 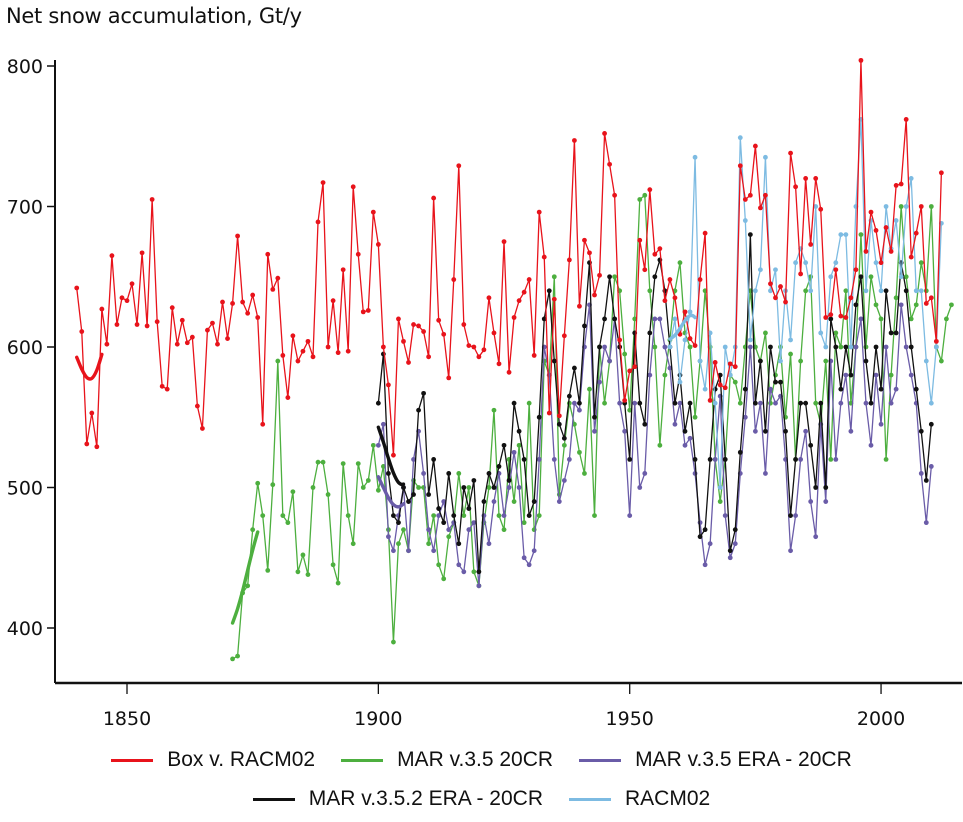 What do you see at coordinates (25, 208) in the screenshot?
I see `y-tick-label: 700` at bounding box center [25, 208].